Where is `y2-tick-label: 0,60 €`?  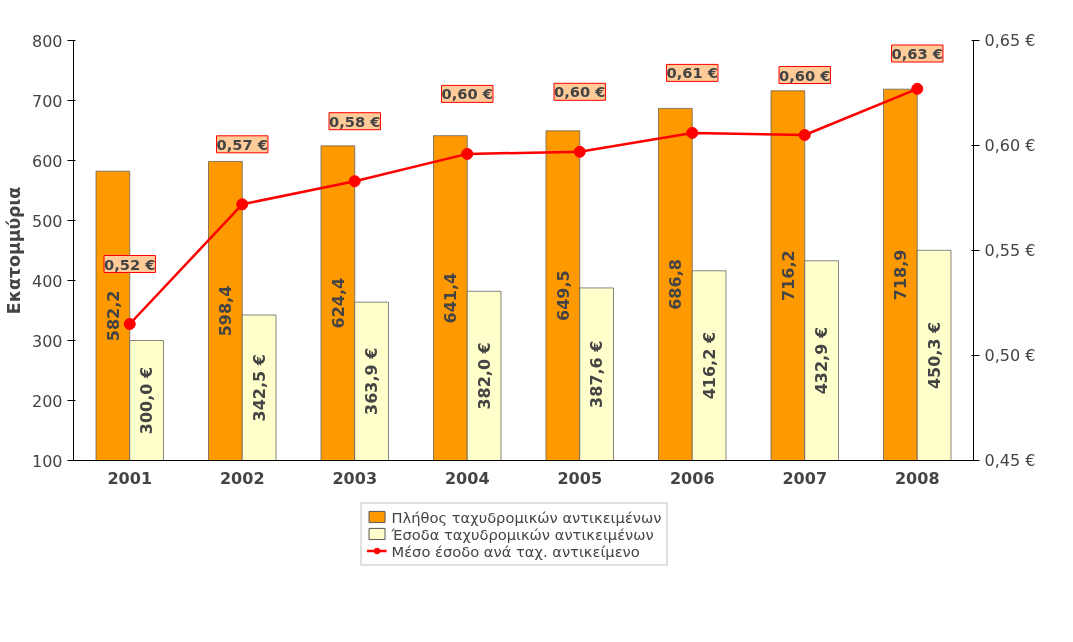 y2-tick-label: 0,60 € is located at coordinates (1010, 145).